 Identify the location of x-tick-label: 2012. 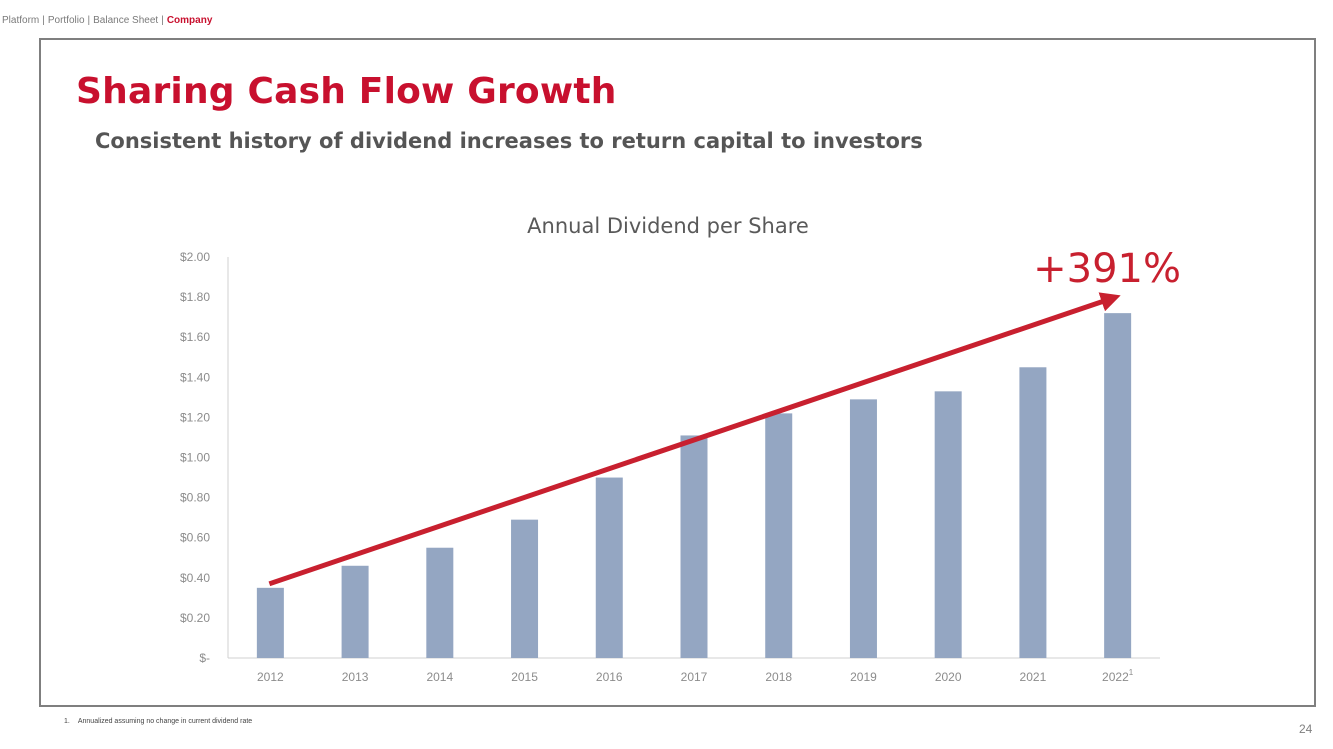
(270, 677).